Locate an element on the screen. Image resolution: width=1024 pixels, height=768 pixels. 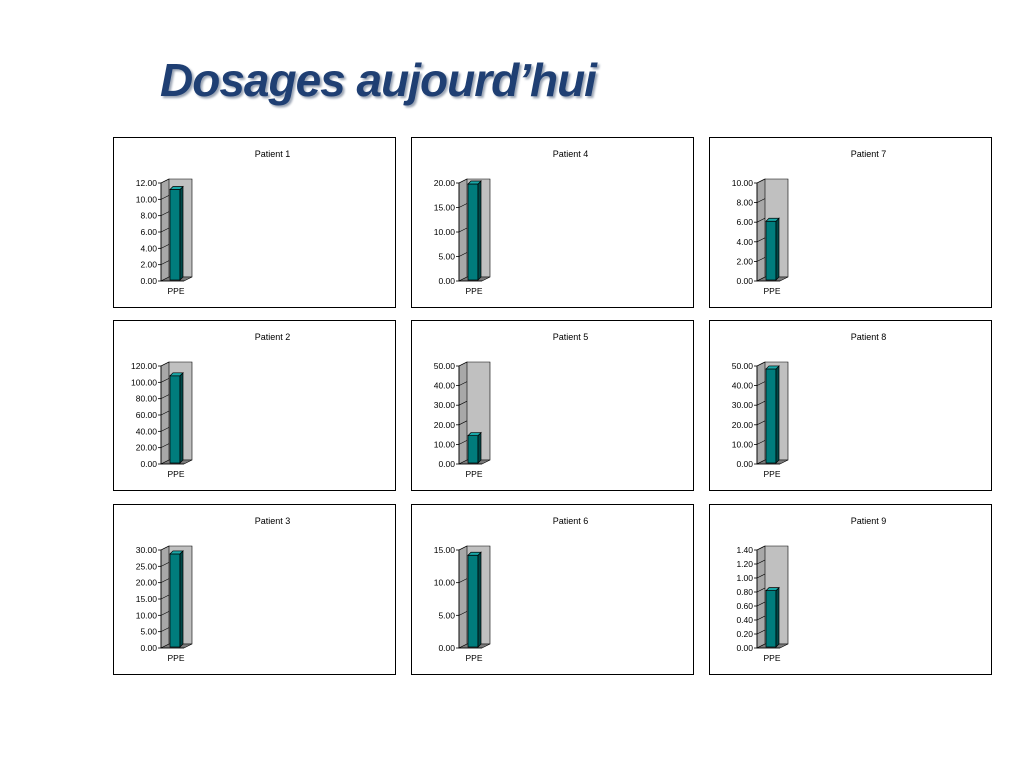
chart-title: Patient 1 is located at coordinates (273, 154).